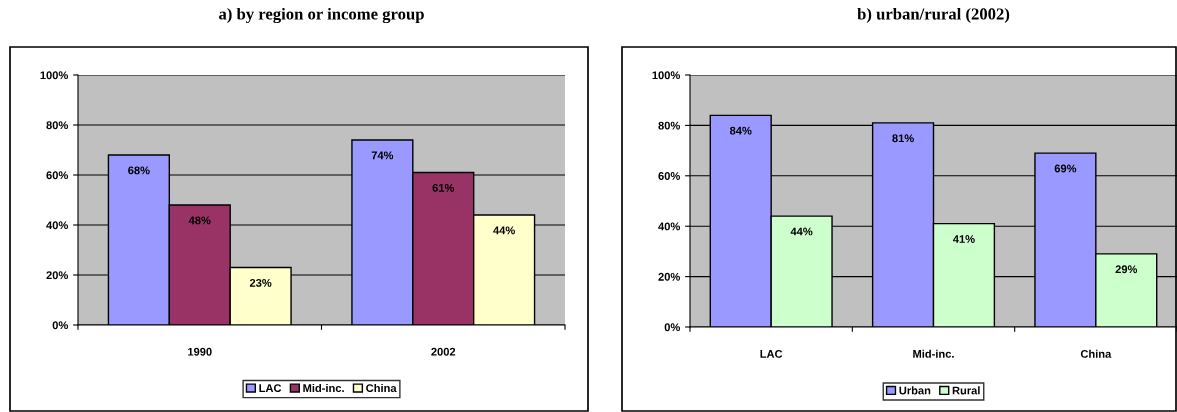 The height and width of the screenshot is (412, 1177). I want to click on data-label: 84%, so click(740, 130).